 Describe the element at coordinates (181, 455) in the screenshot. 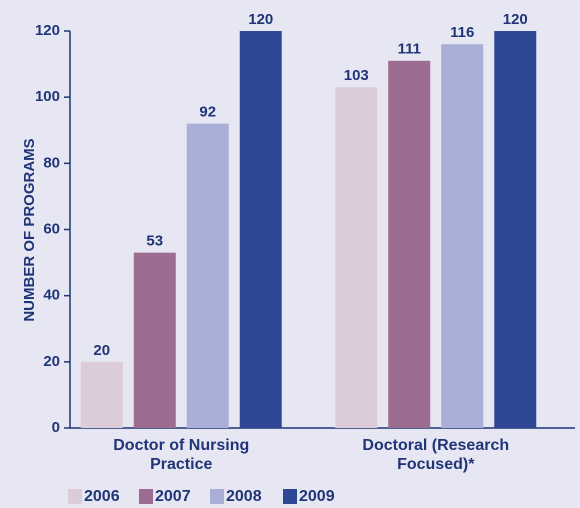

I see `x-tick-label: Doctor of Nursing Practice` at that location.